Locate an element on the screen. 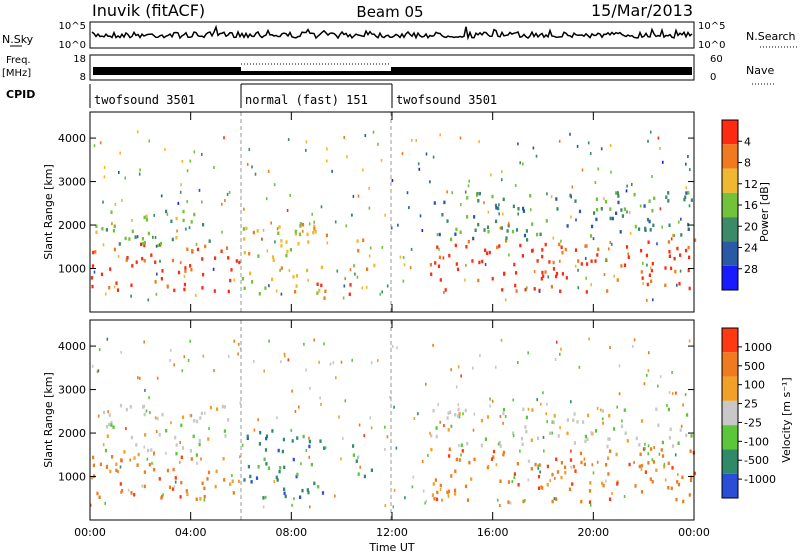 Image resolution: width=800 pixels, height=554 pixels. x-tick-label: 16:00 is located at coordinates (493, 532).